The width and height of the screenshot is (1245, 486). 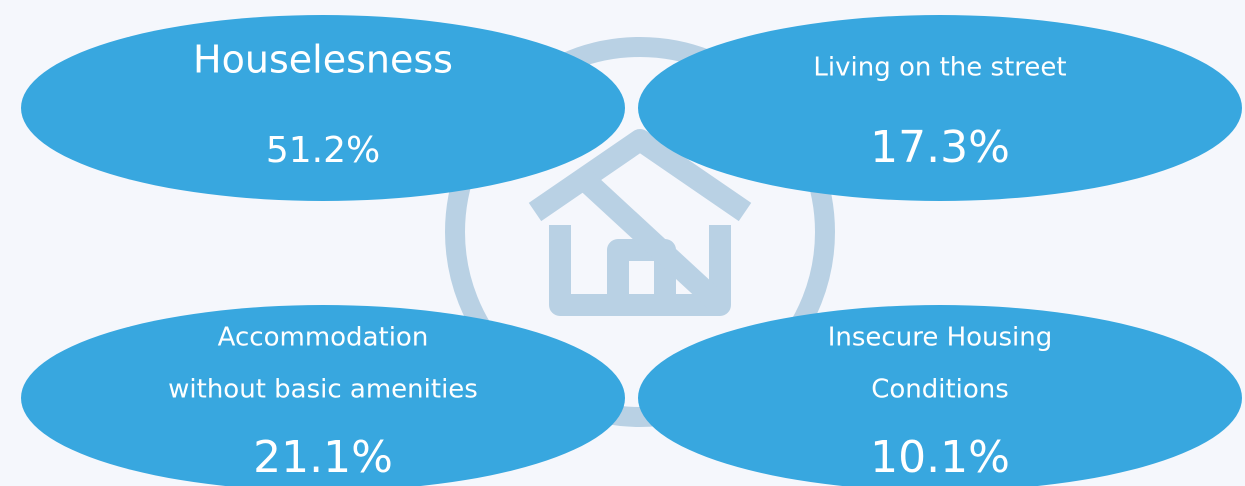 I want to click on card-value: 21.1%, so click(x=323, y=457).